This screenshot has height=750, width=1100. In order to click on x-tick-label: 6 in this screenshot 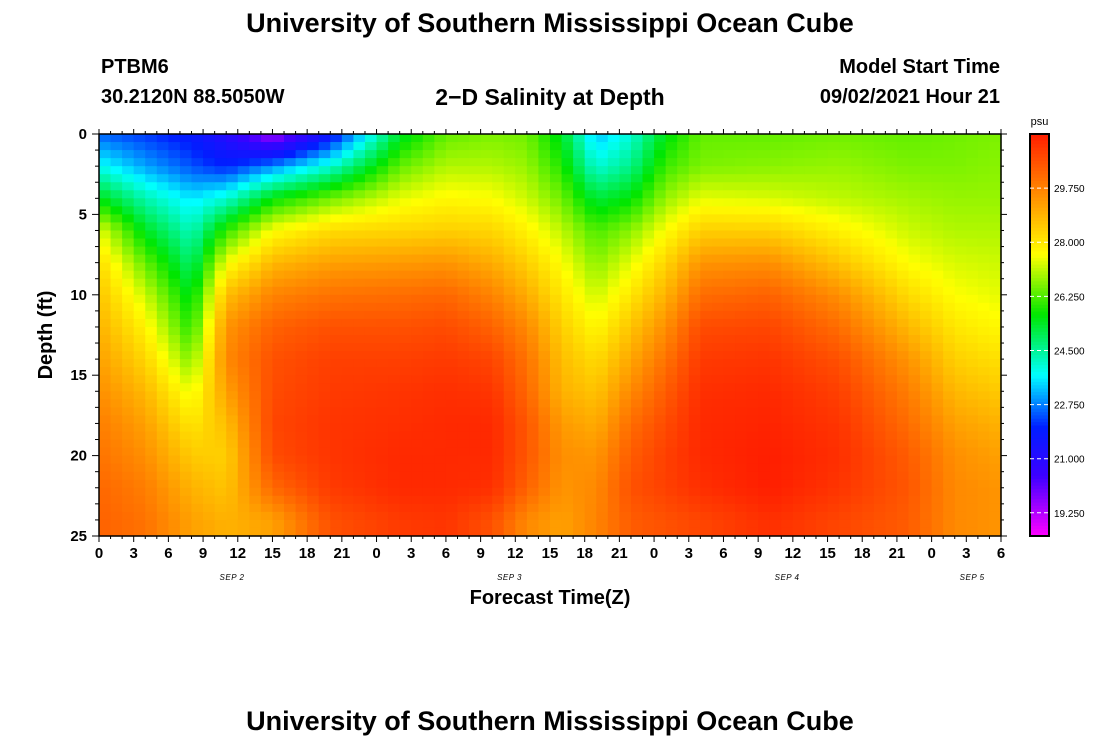, I will do `click(446, 553)`.